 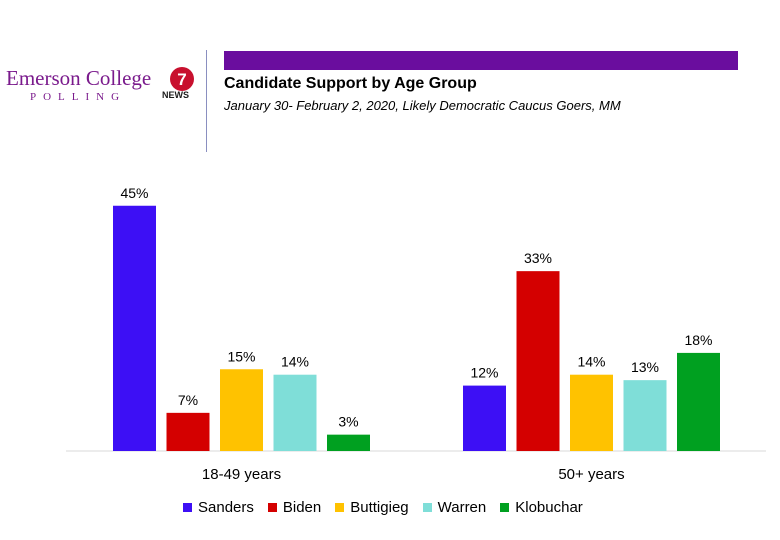 I want to click on legend-item-sanders: Sanders, so click(x=218, y=507).